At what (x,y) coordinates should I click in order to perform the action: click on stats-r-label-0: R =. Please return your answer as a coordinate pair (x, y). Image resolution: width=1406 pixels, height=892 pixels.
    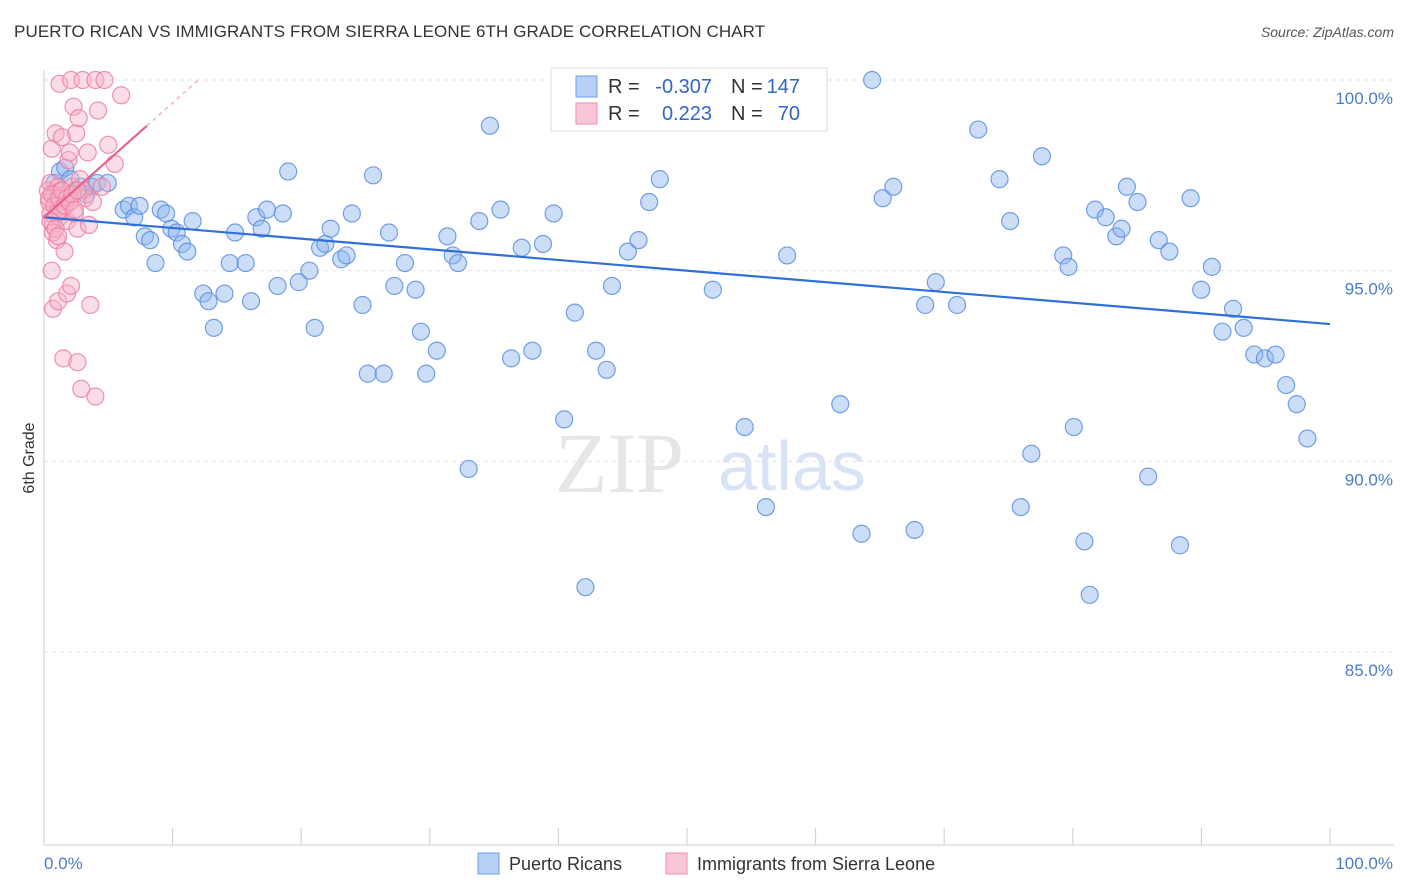
    Looking at the image, I should click on (624, 87).